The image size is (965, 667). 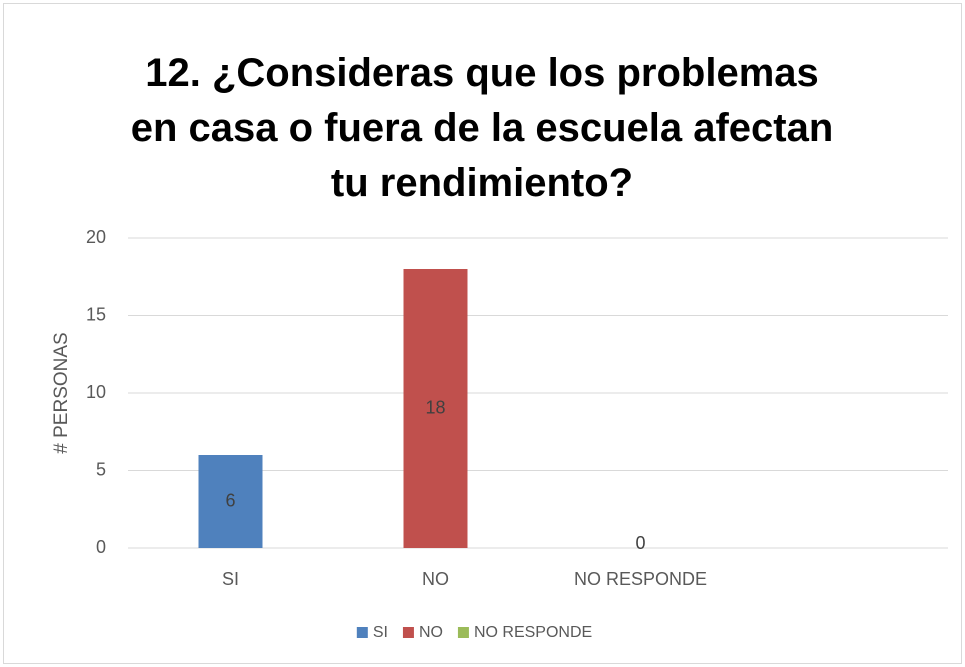 What do you see at coordinates (230, 579) in the screenshot?
I see `x-tick-label: SI` at bounding box center [230, 579].